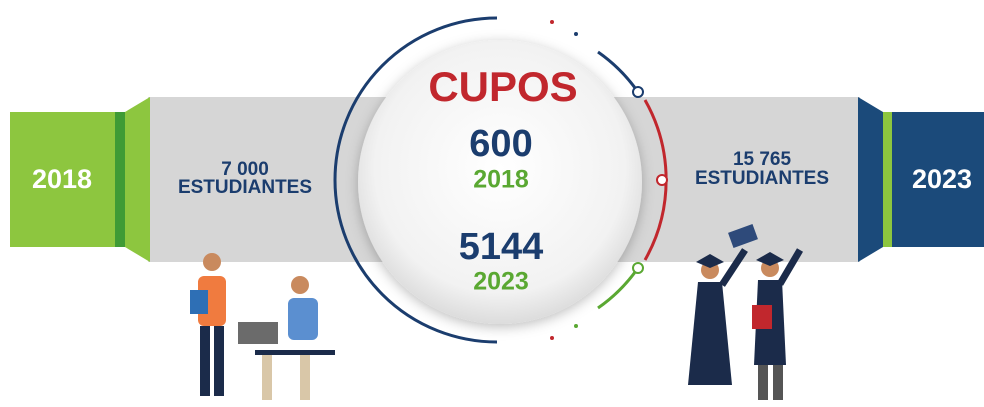 The image size is (984, 407). I want to click on left-block, so click(62, 179).